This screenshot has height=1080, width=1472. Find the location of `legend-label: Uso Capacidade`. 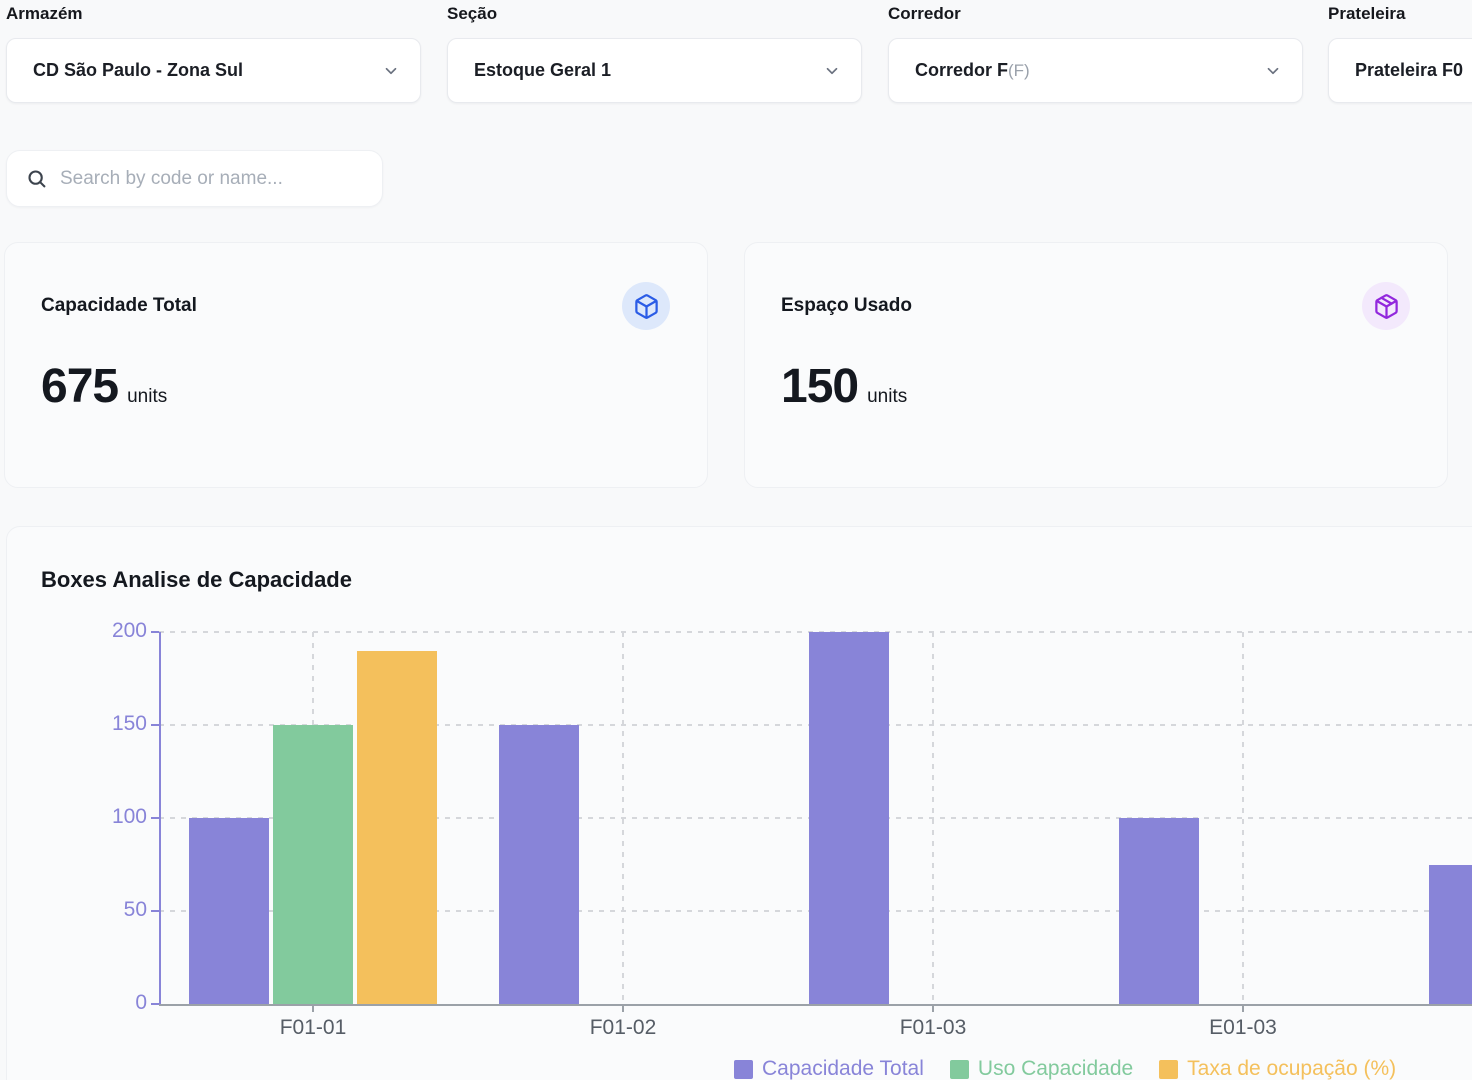

legend-label: Uso Capacidade is located at coordinates (1055, 1068).